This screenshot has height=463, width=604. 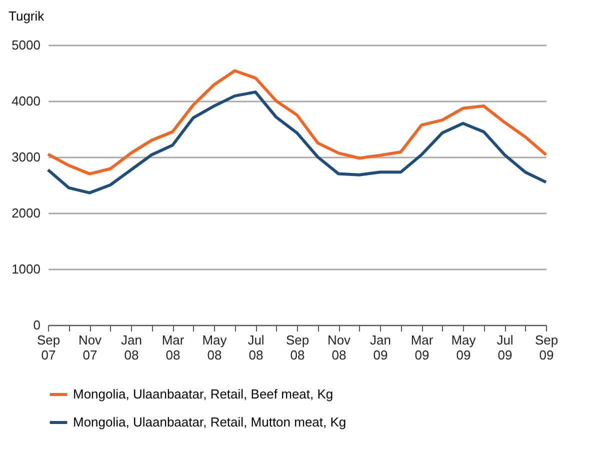 I want to click on y-tick-label: 0, so click(x=36, y=325).